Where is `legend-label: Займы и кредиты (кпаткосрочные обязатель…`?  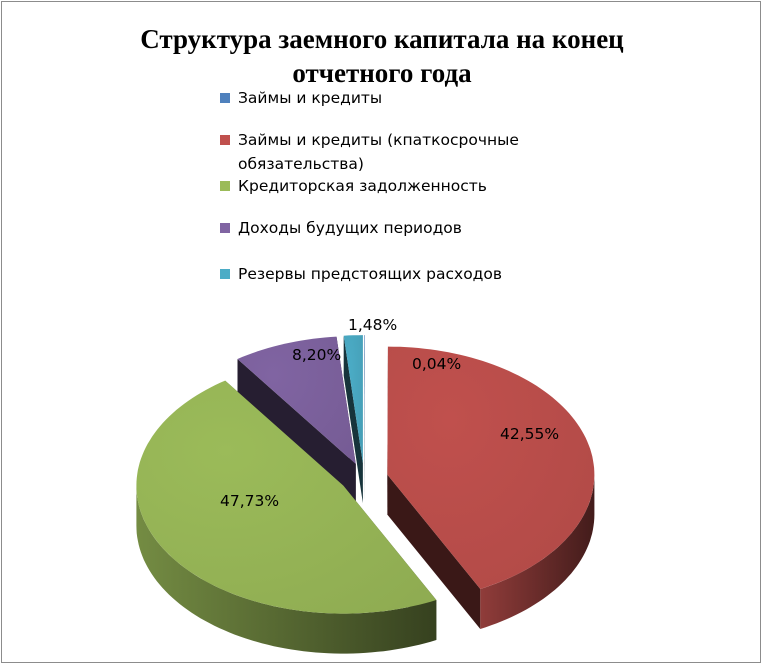 legend-label: Займы и кредиты (кпаткосрочные обязатель… is located at coordinates (378, 152).